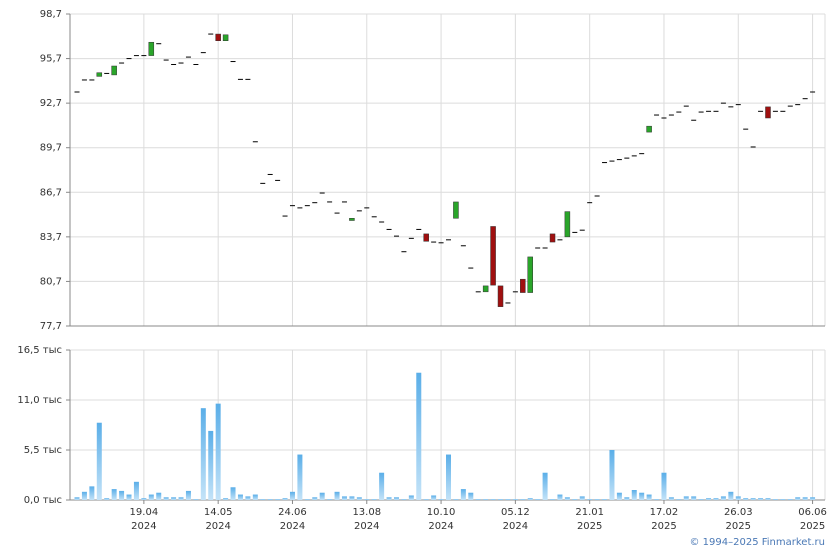 This screenshot has height=550, width=840. I want to click on x-tick-label: 06.06 2025, so click(812, 519).